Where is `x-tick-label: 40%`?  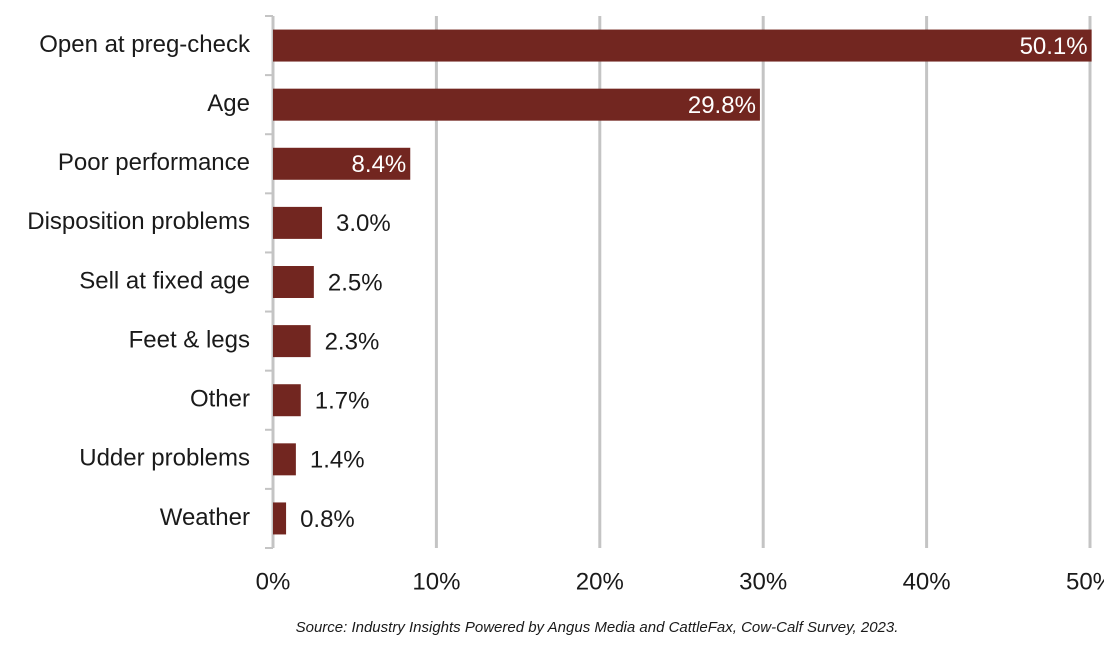
x-tick-label: 40% is located at coordinates (927, 581).